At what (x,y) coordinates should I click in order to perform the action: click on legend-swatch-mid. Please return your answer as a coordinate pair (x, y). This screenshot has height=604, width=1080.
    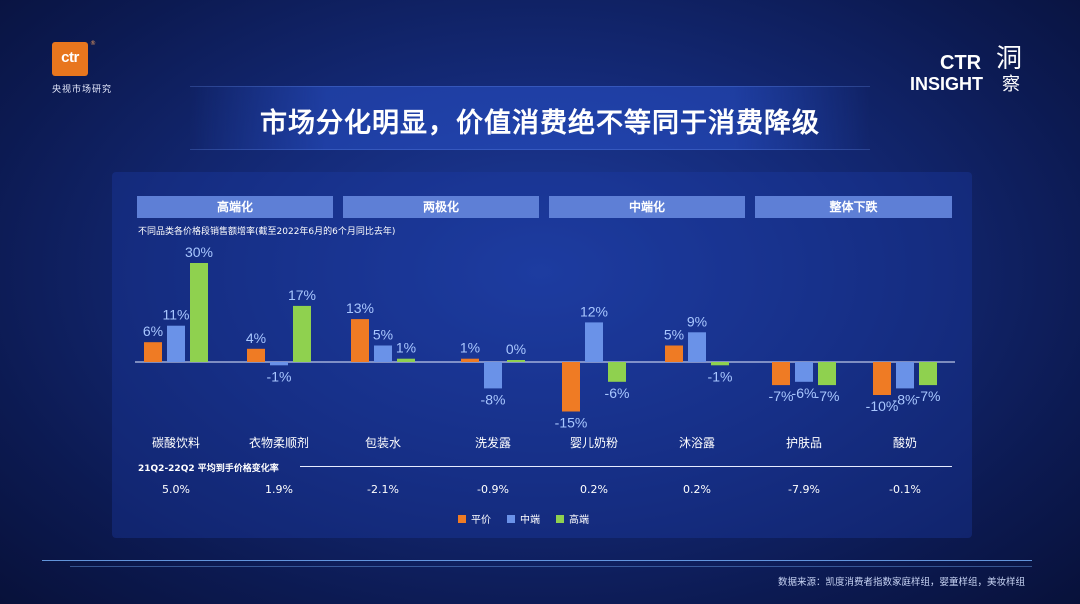
    Looking at the image, I should click on (511, 518).